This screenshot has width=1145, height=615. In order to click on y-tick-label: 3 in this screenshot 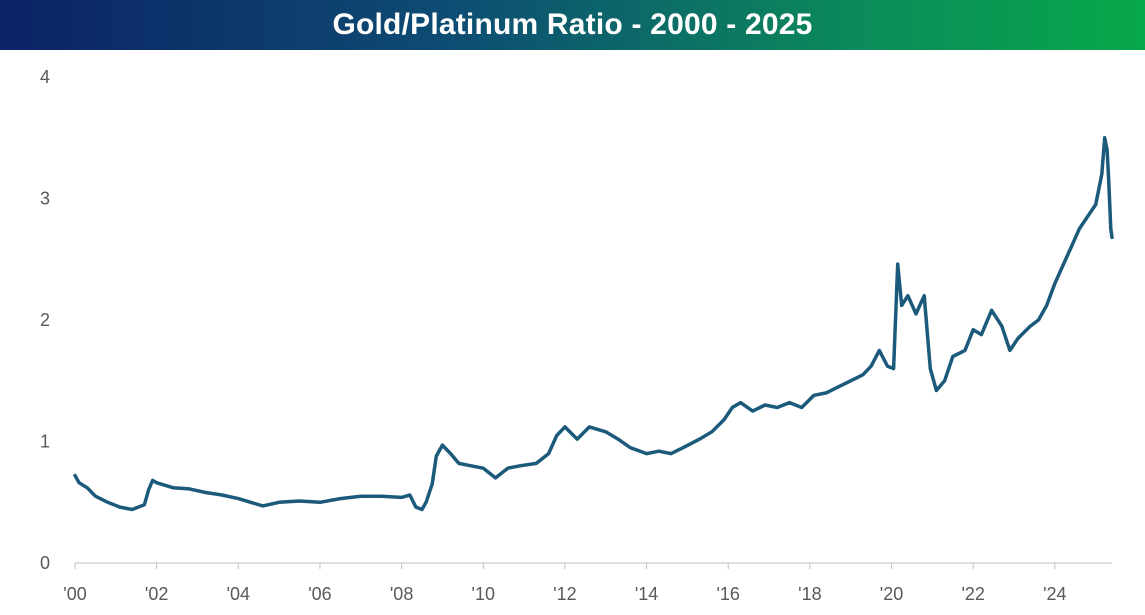, I will do `click(45, 199)`.